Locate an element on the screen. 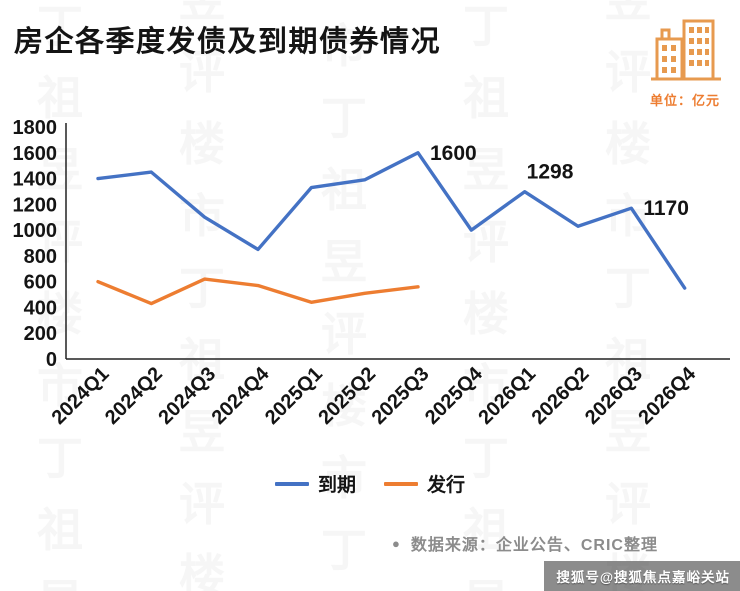  y-tick-label: 1200 is located at coordinates (35, 205).